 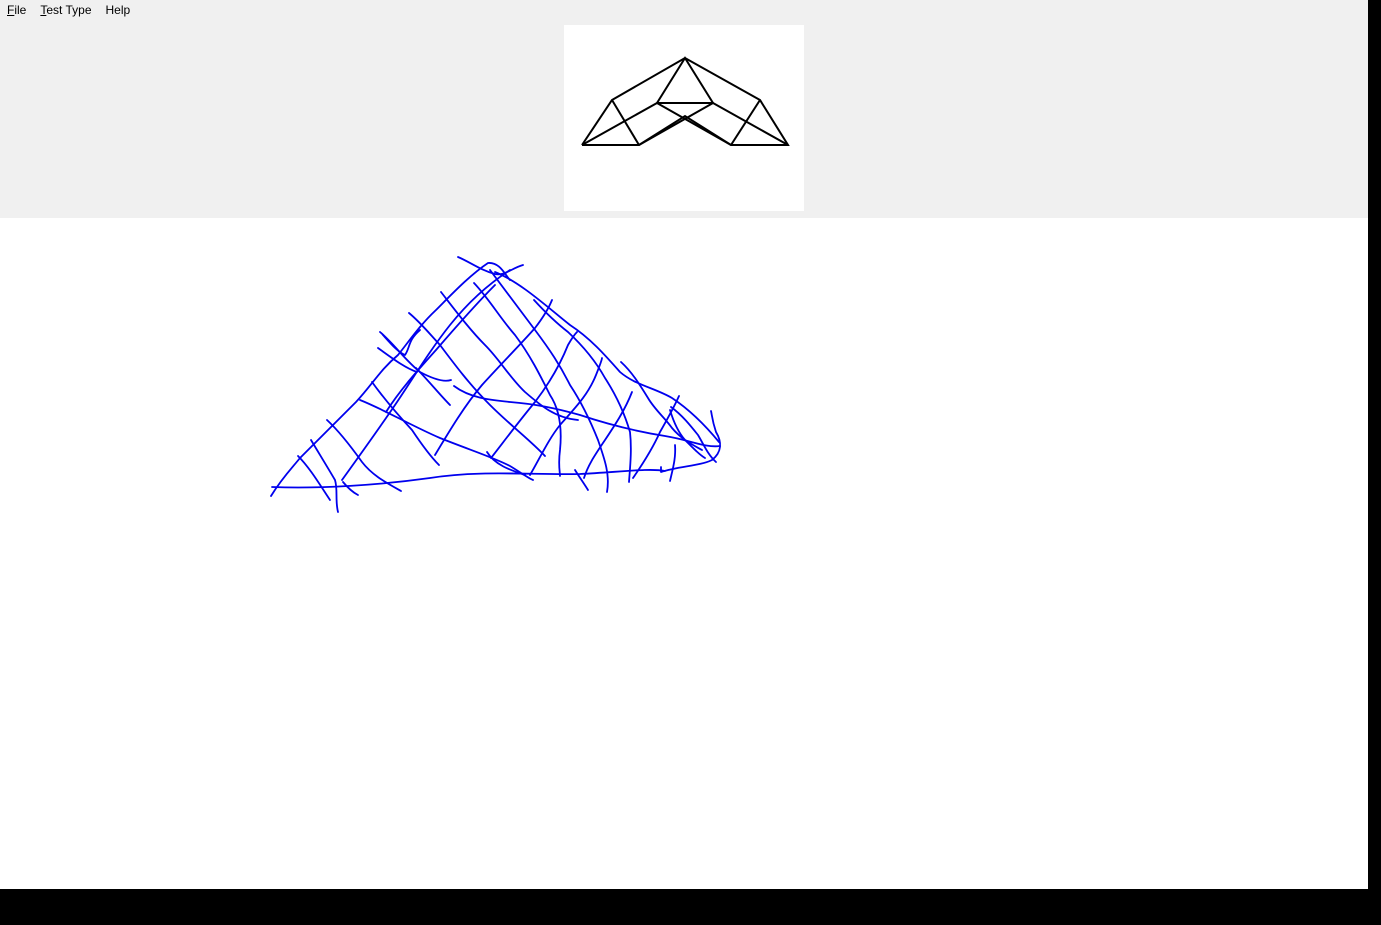 I want to click on reference-figure-box, so click(x=684, y=118).